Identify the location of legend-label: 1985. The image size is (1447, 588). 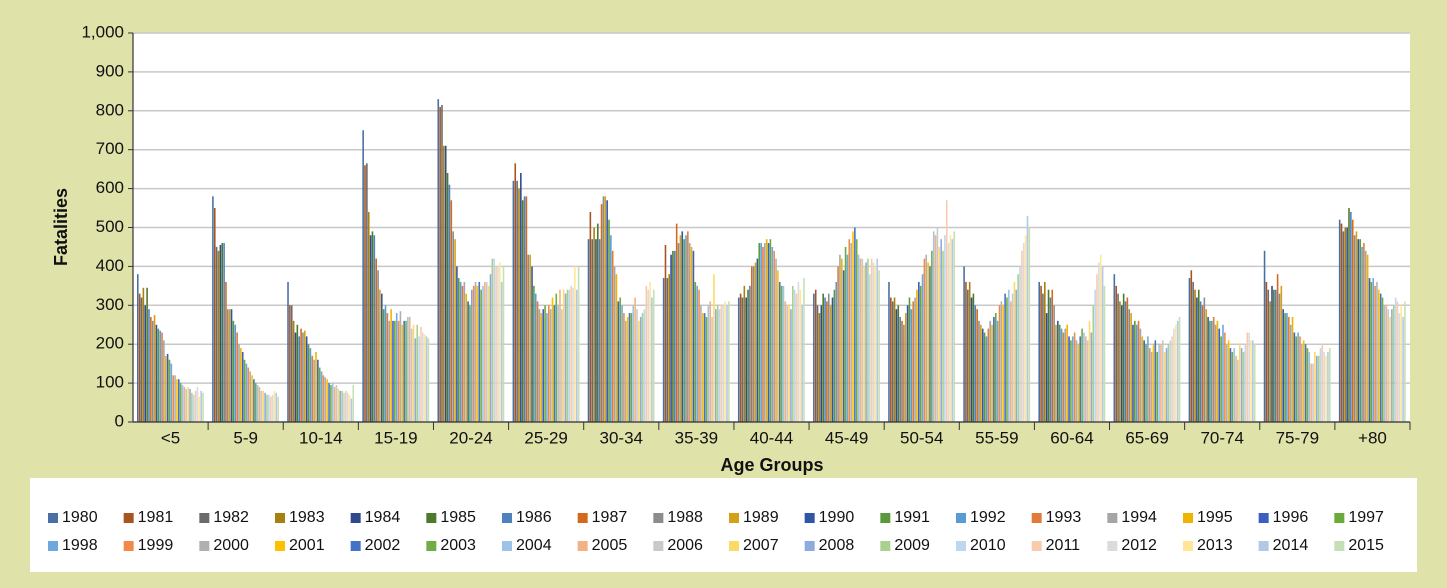
(458, 517).